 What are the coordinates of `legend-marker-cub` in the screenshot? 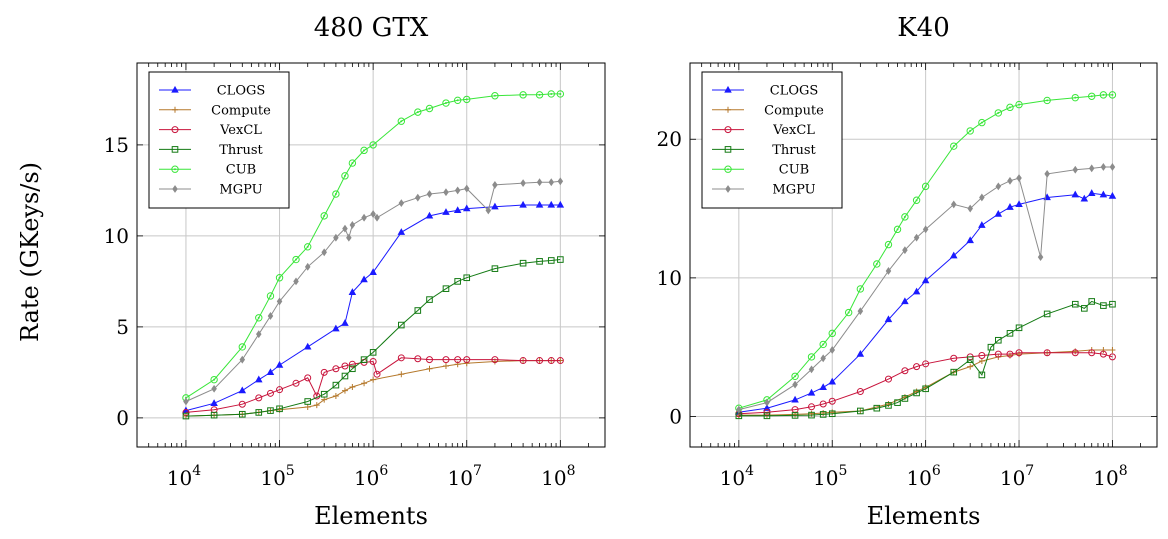 It's located at (175, 169).